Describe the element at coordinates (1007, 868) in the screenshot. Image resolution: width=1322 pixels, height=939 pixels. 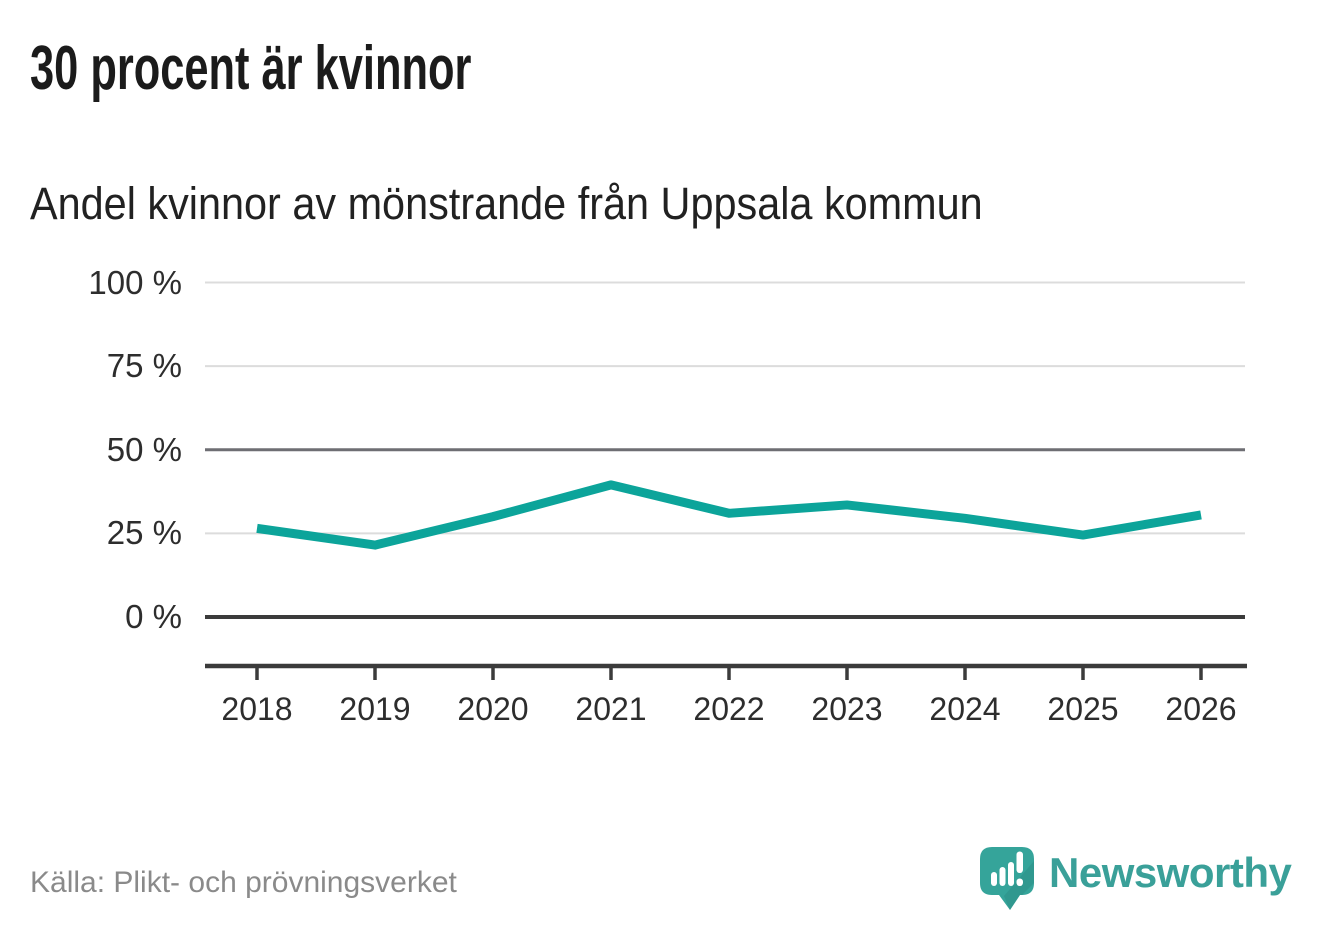
I see `logo-bars-icon` at that location.